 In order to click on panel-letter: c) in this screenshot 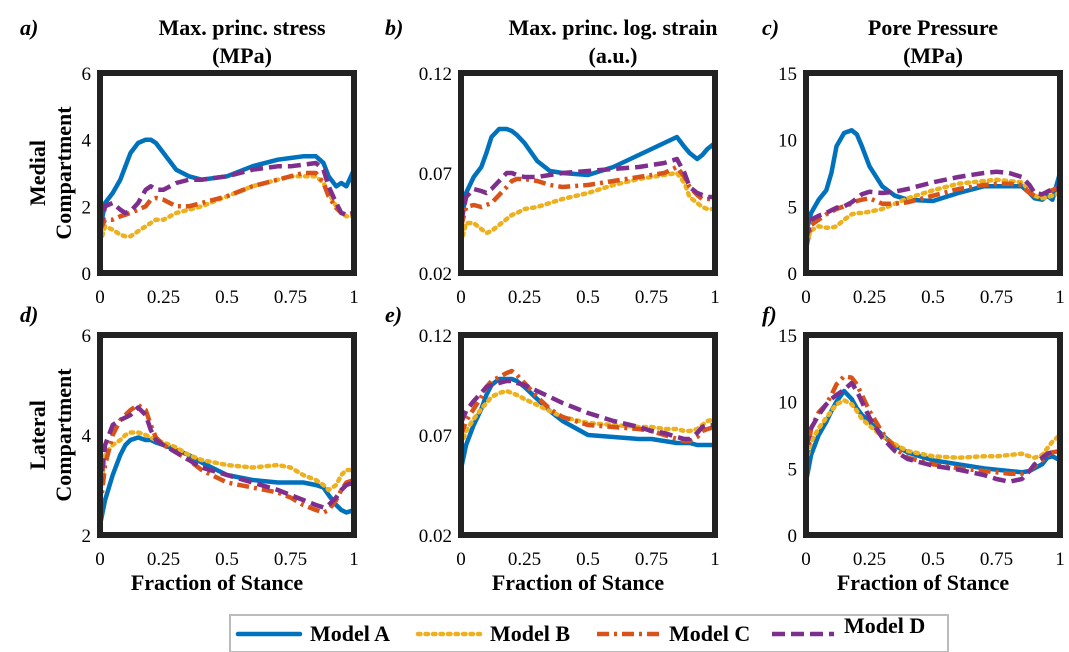, I will do `click(770, 27)`.